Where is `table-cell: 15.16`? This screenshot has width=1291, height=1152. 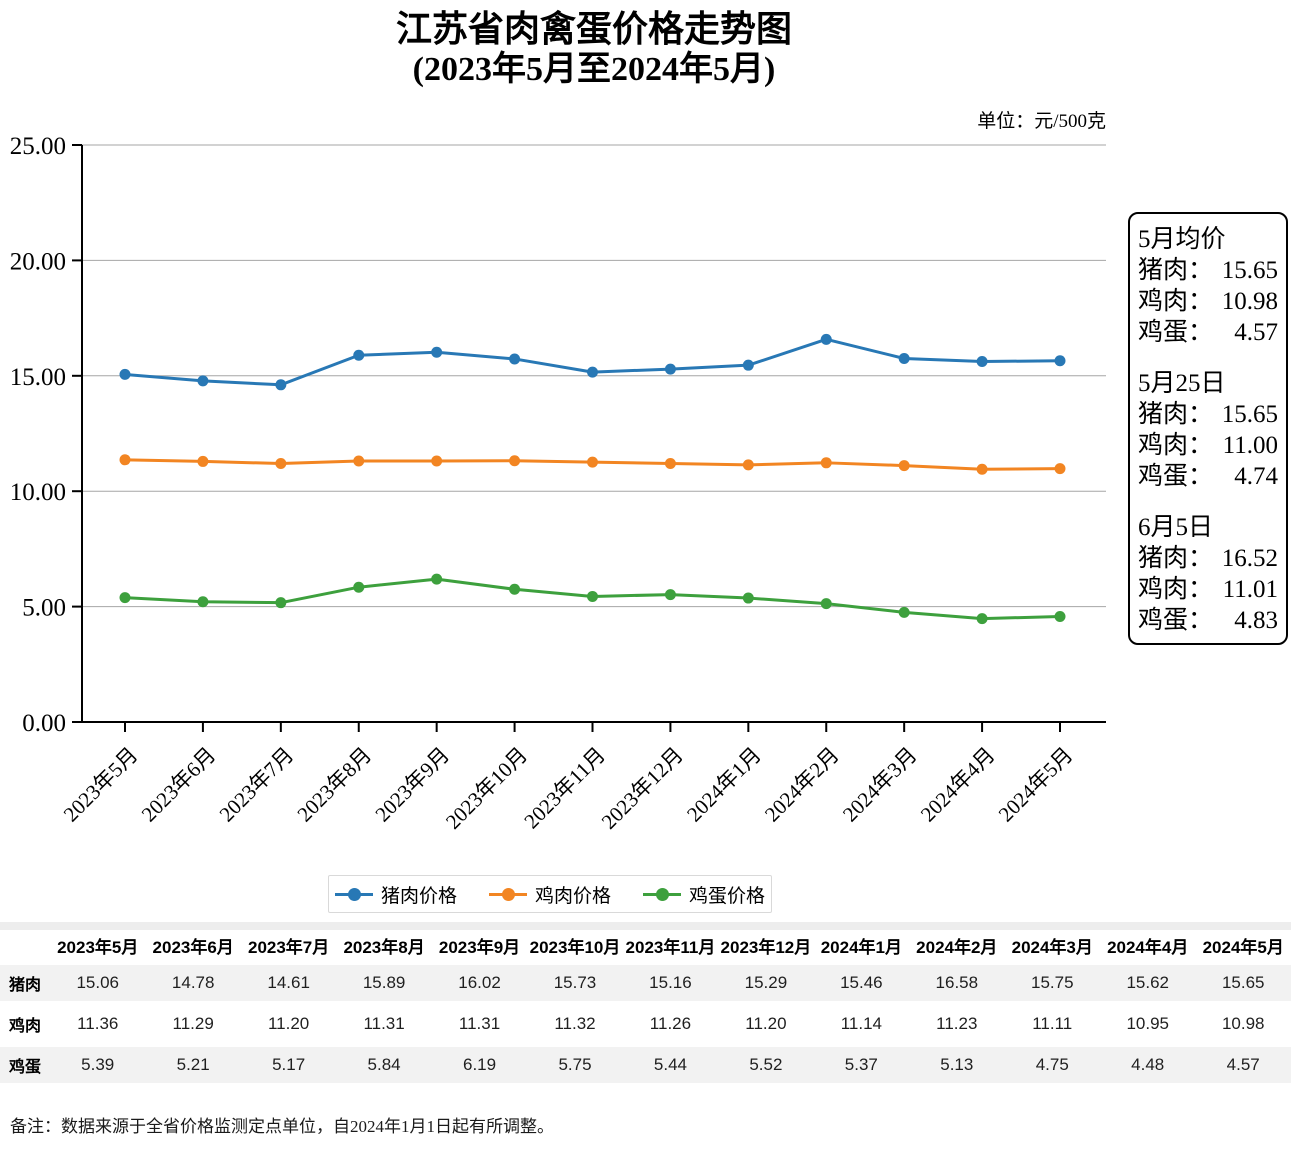 table-cell: 15.16 is located at coordinates (670, 983).